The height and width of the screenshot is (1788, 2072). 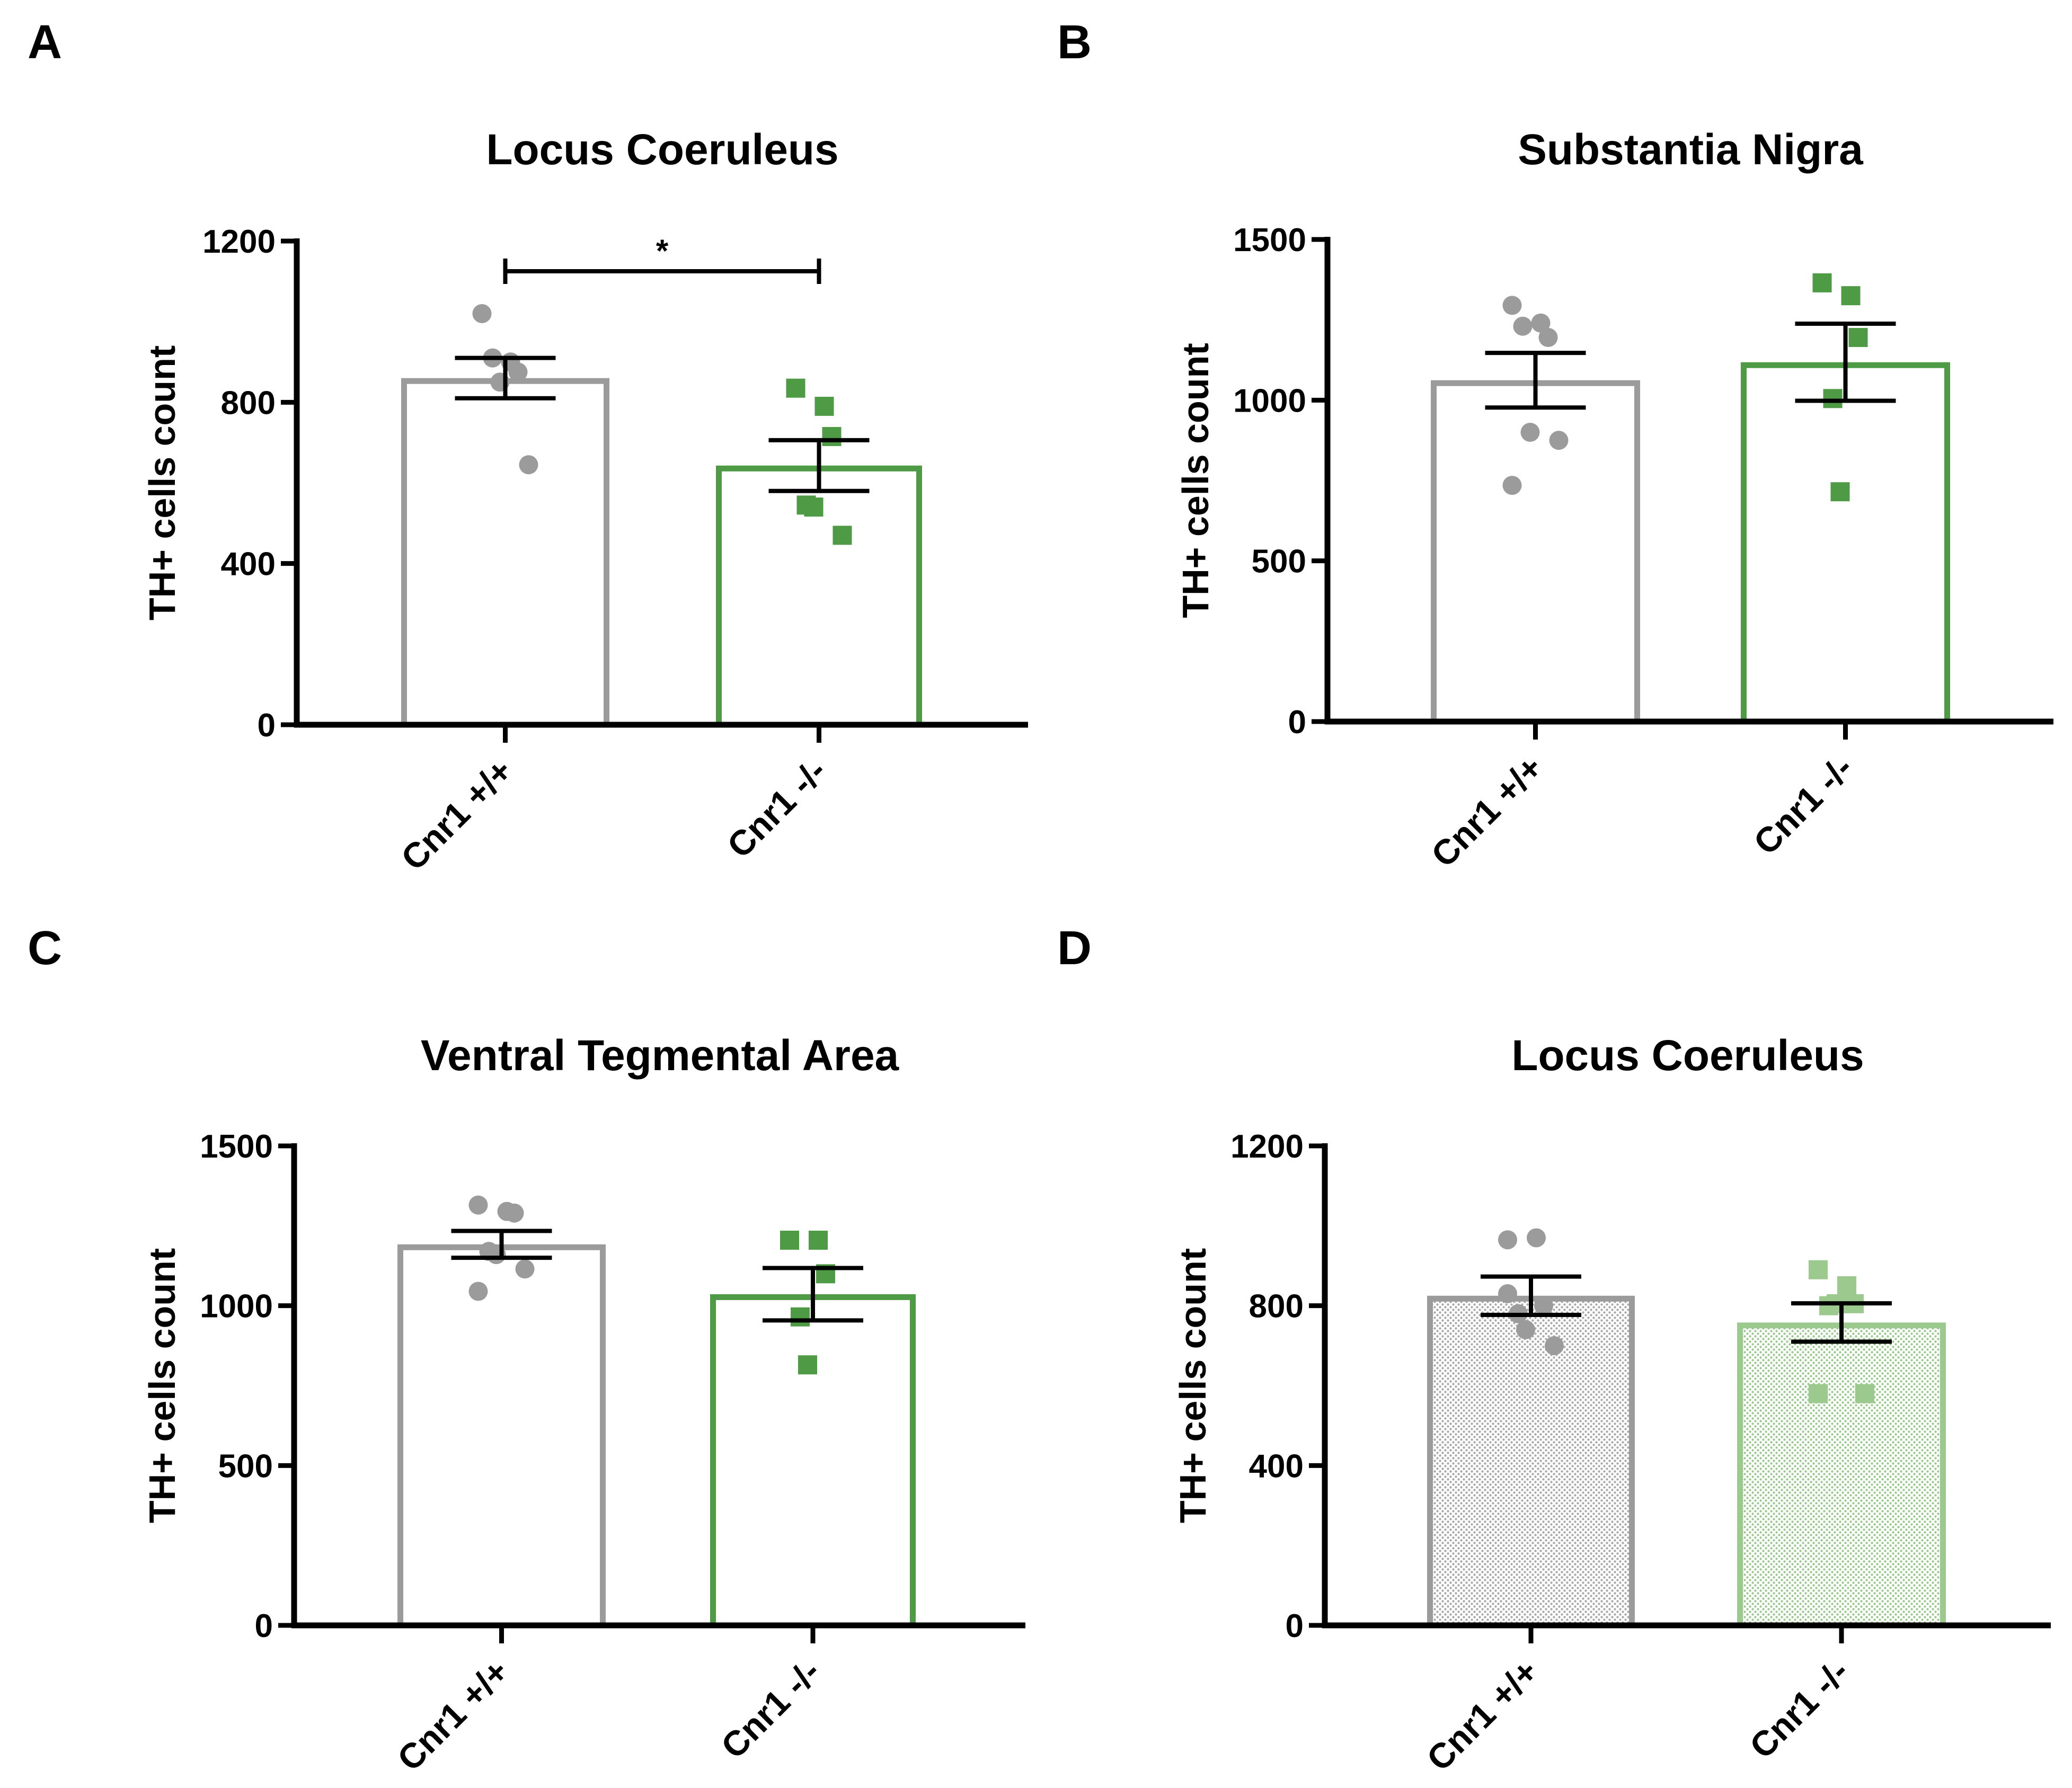 What do you see at coordinates (1687, 1055) in the screenshot?
I see `chart-title-d: Locus Coeruleus` at bounding box center [1687, 1055].